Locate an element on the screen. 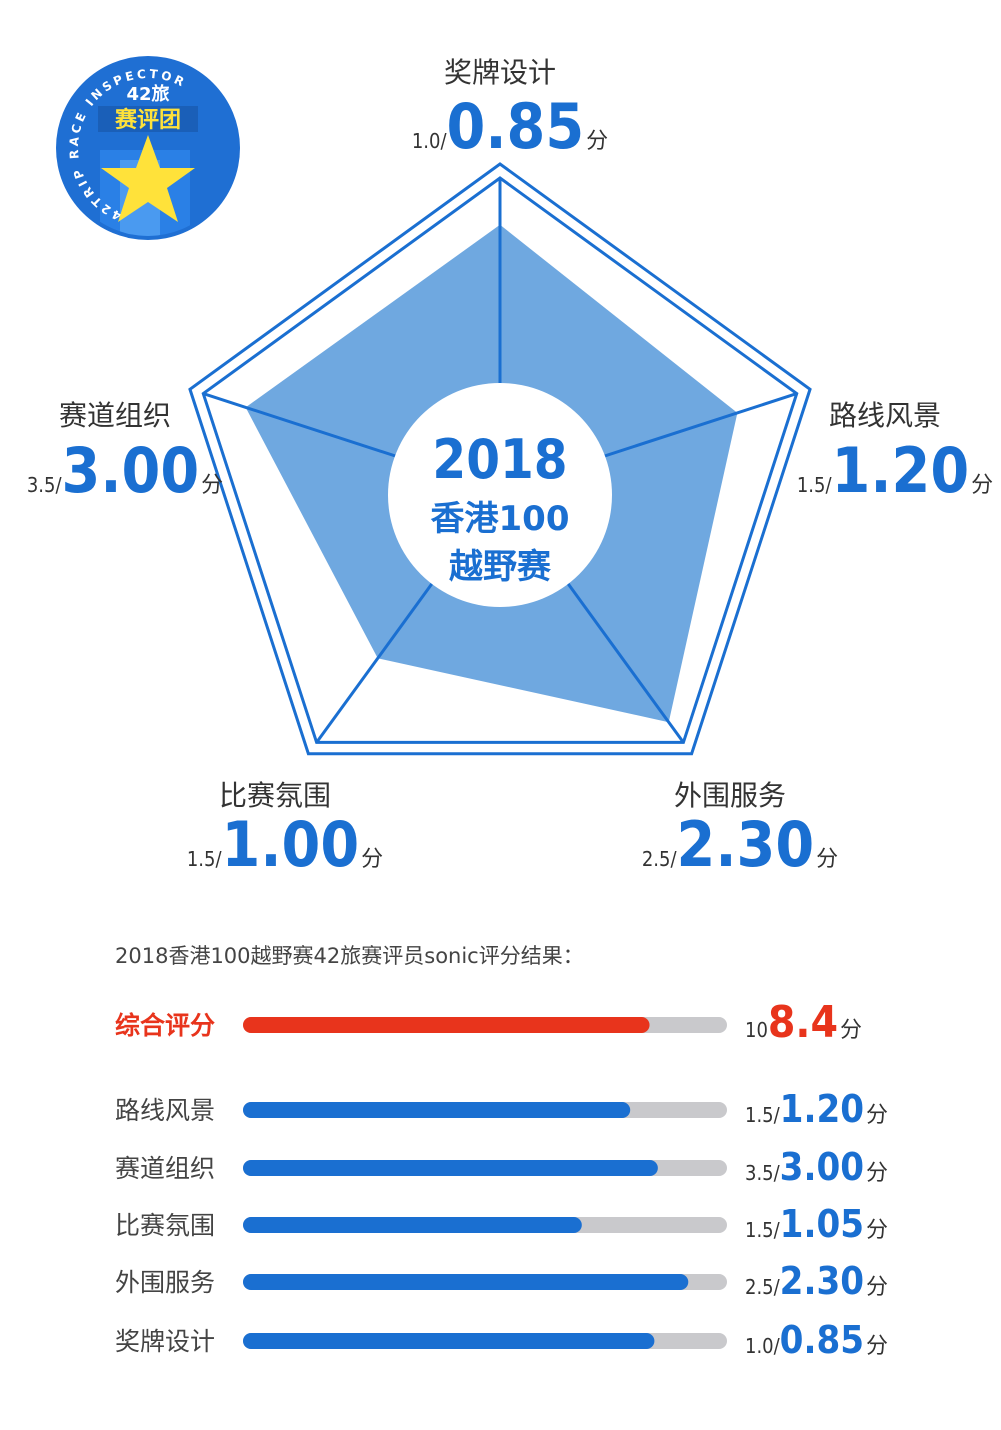 Image resolution: width=1001 pixels, height=1430 pixels. value-label: 1.05 is located at coordinates (822, 1224).